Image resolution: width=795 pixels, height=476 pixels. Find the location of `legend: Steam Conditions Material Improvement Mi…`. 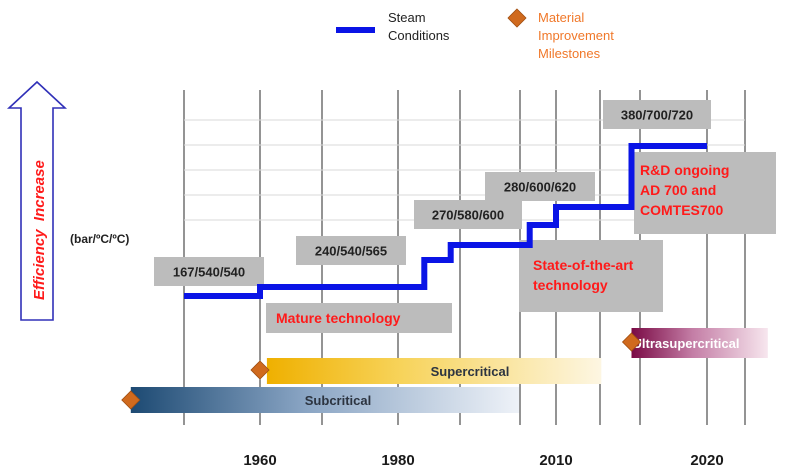

legend: Steam Conditions Material Improvement Mi… is located at coordinates (475, 34).